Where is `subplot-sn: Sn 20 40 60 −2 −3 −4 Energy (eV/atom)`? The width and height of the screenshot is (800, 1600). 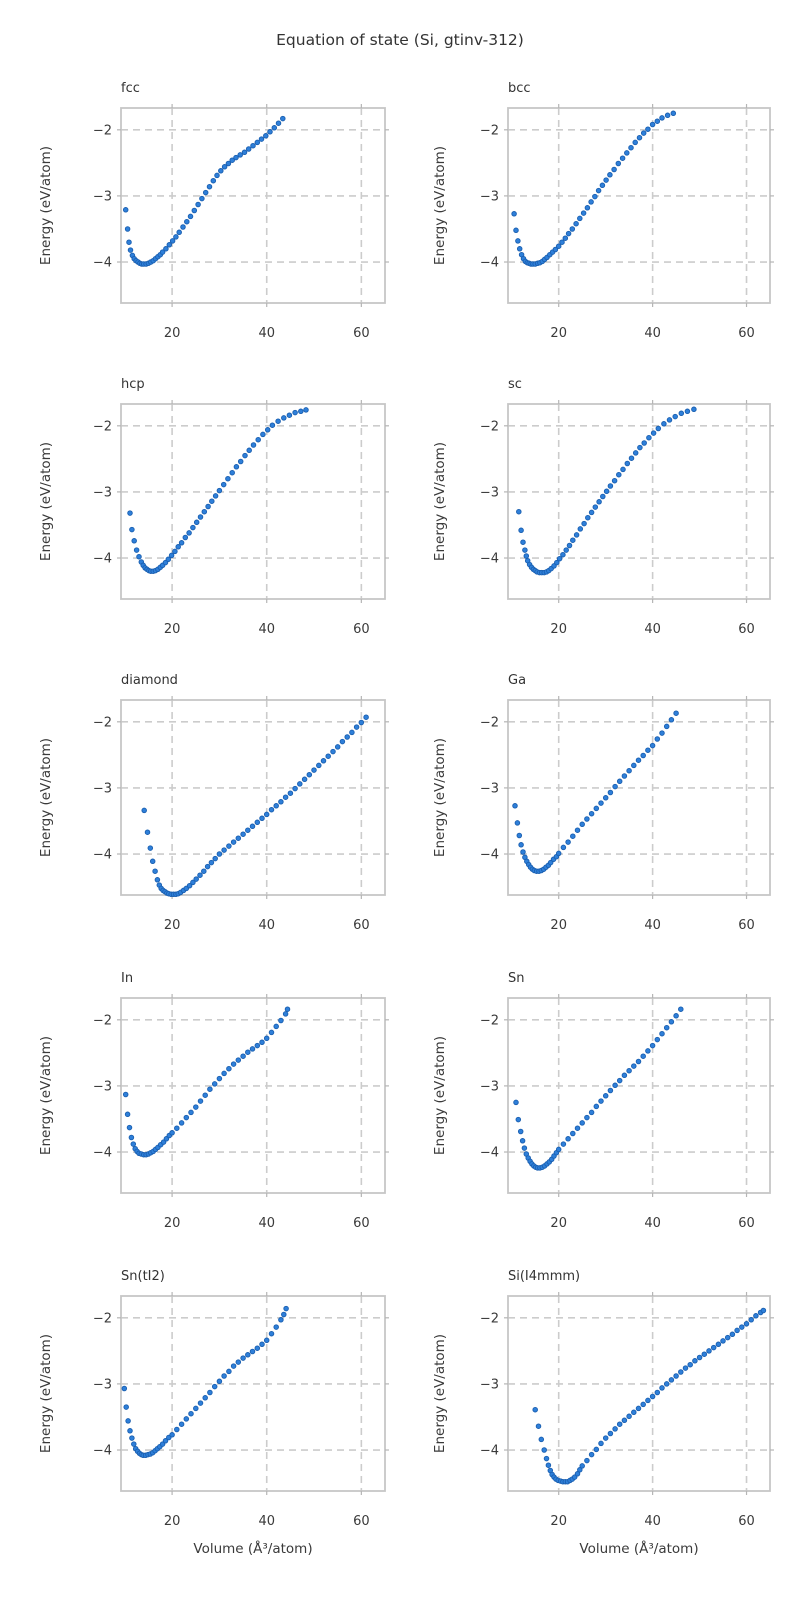 subplot-sn: Sn 20 40 60 −2 −3 −4 Energy (eV/atom) is located at coordinates (603, 1101).